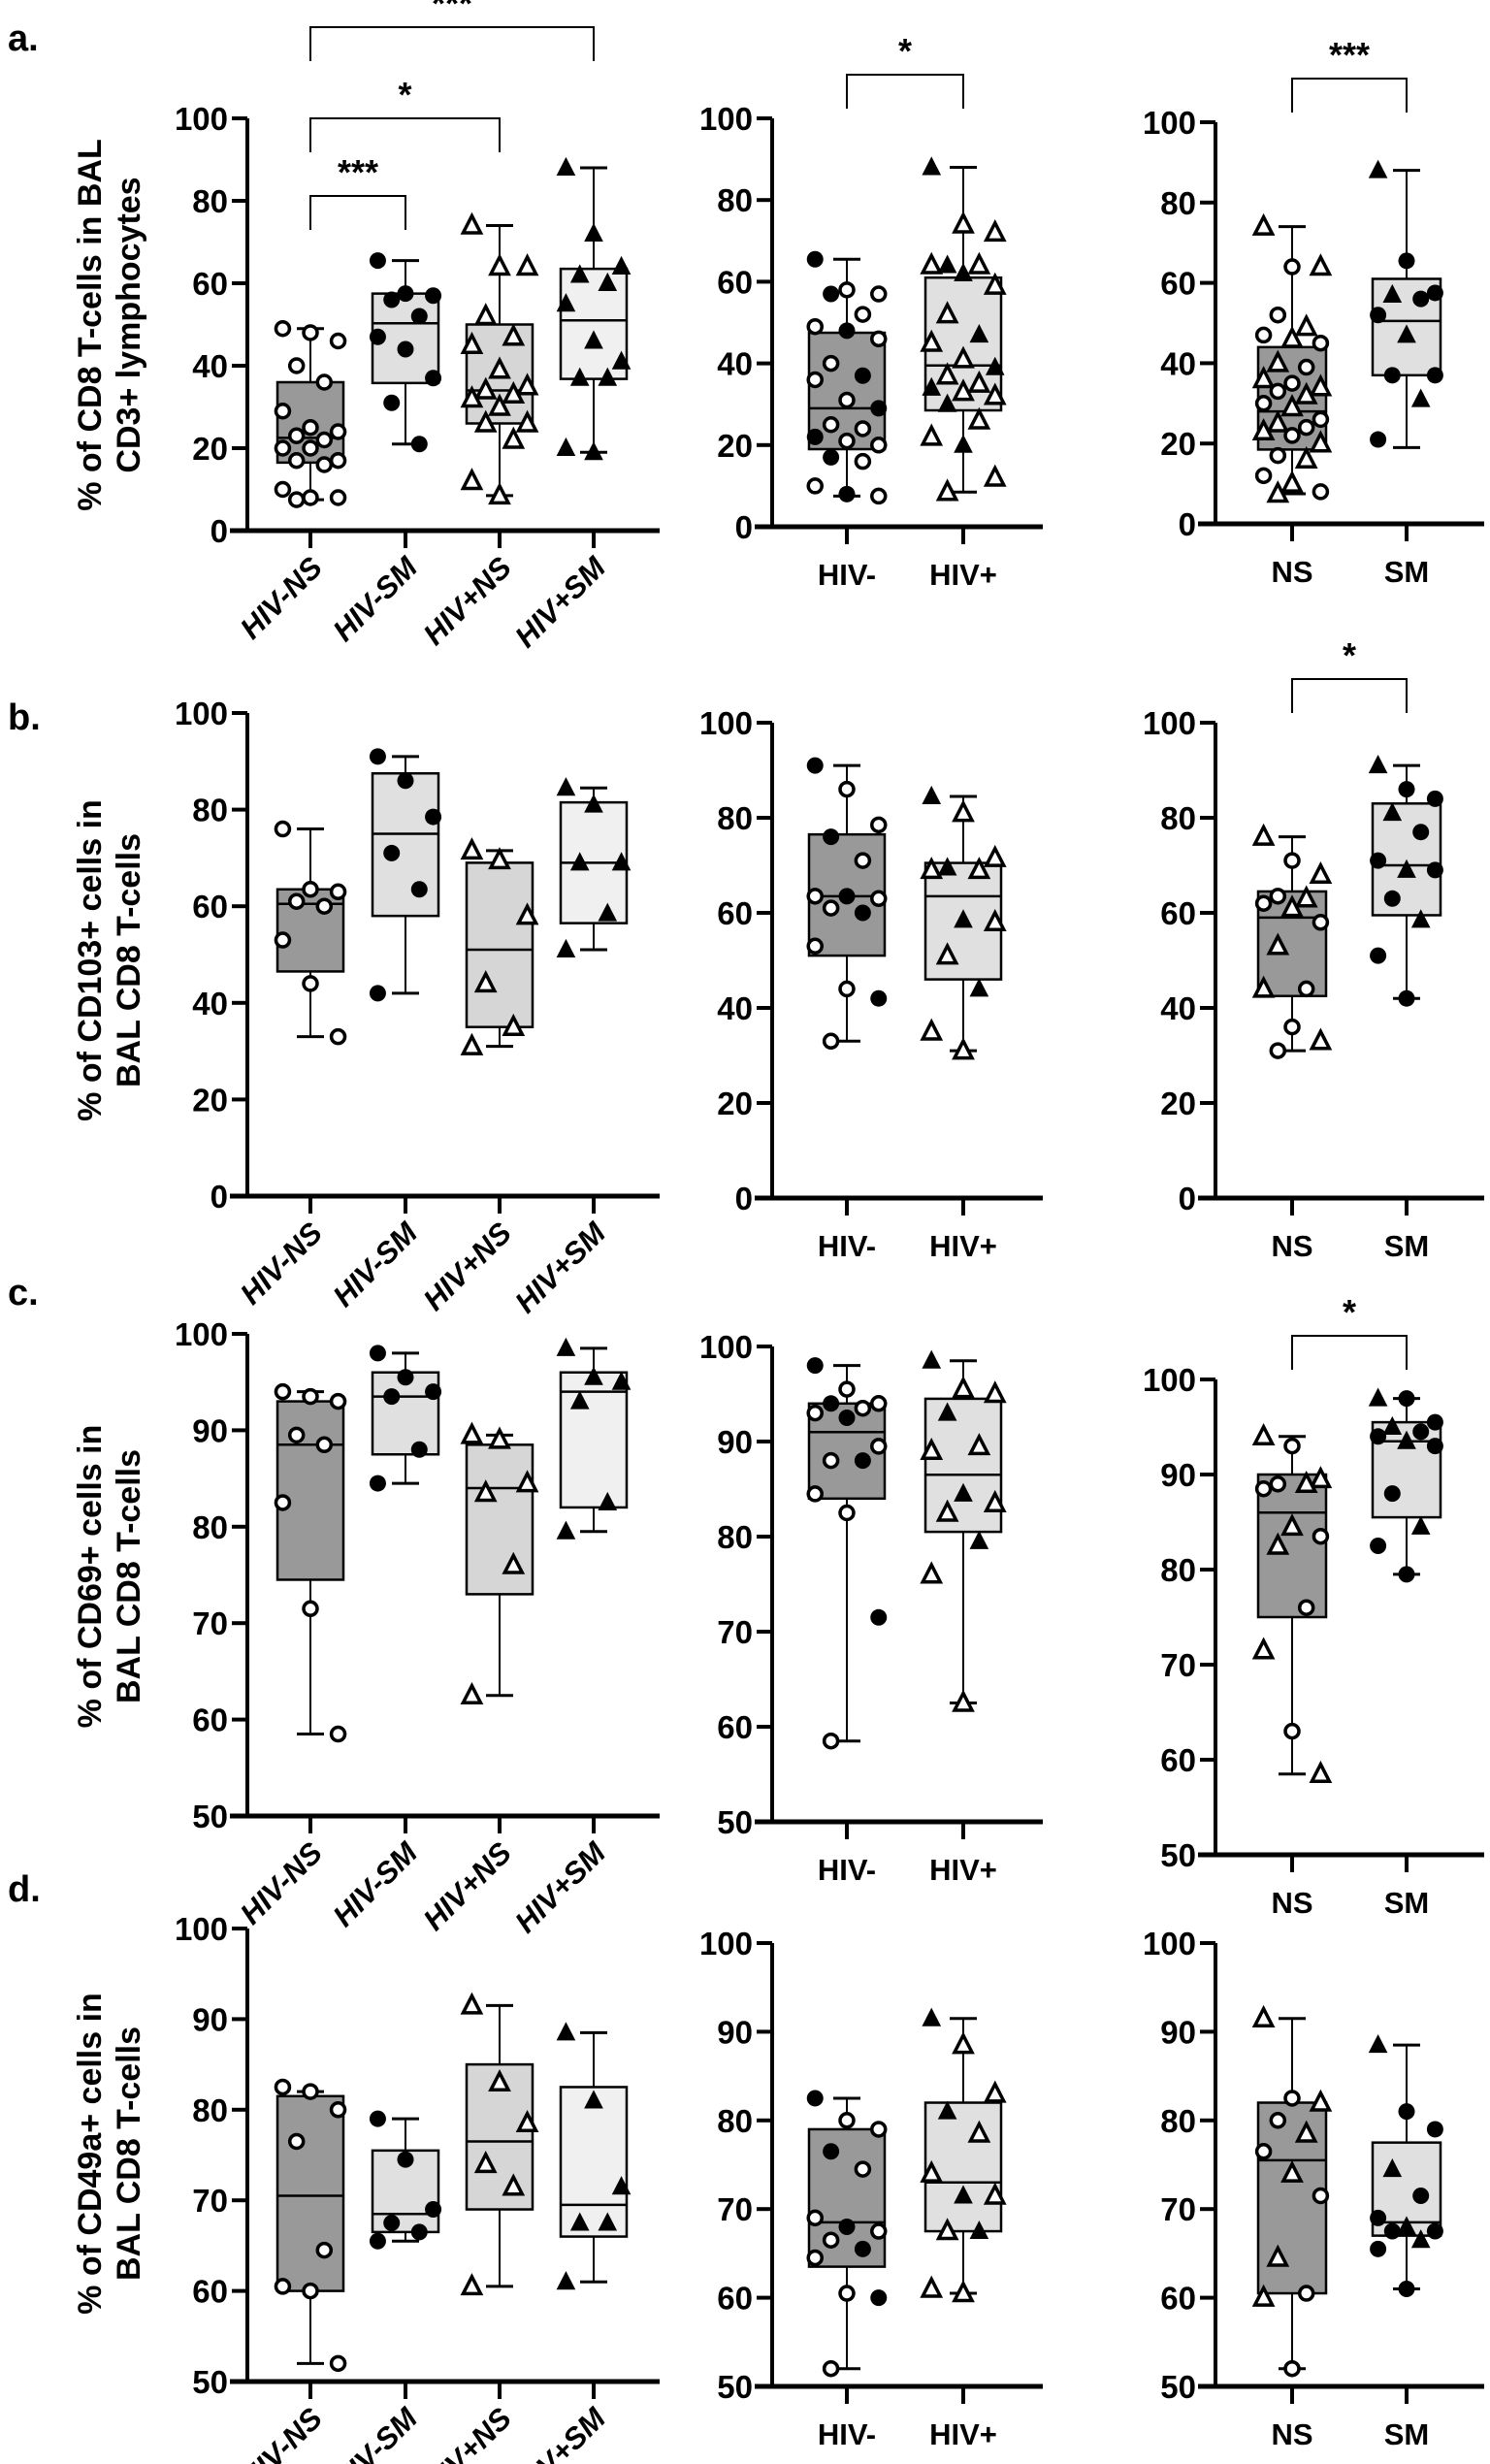 This screenshot has height=2464, width=1490. I want to click on y-tick-label: 60, so click(735, 1727).